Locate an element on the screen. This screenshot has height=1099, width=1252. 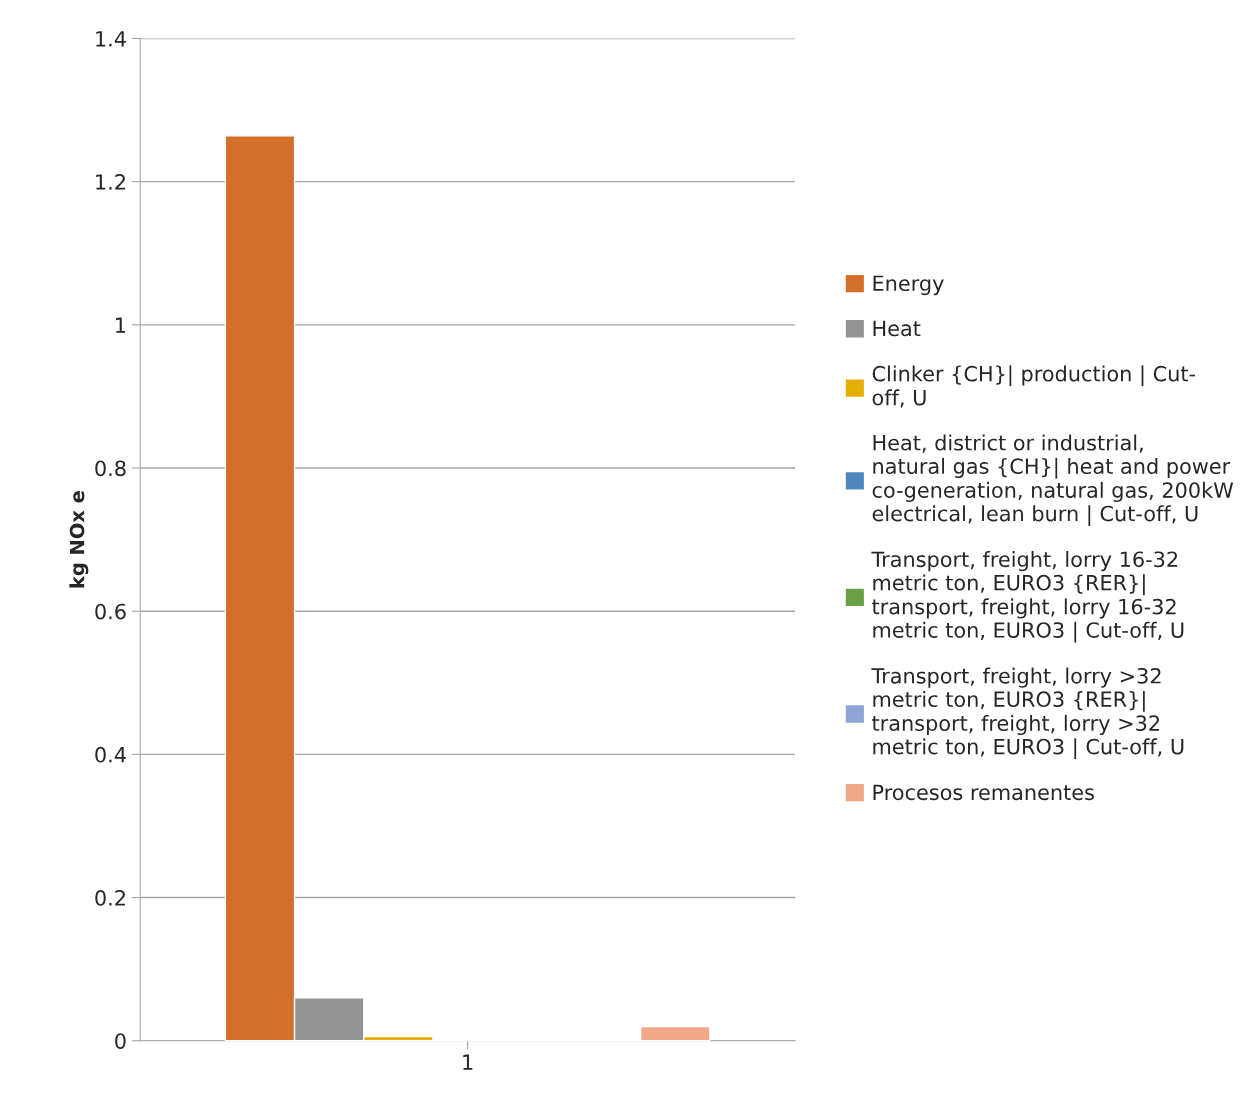
y-tick-label: 0.8 is located at coordinates (110, 468).